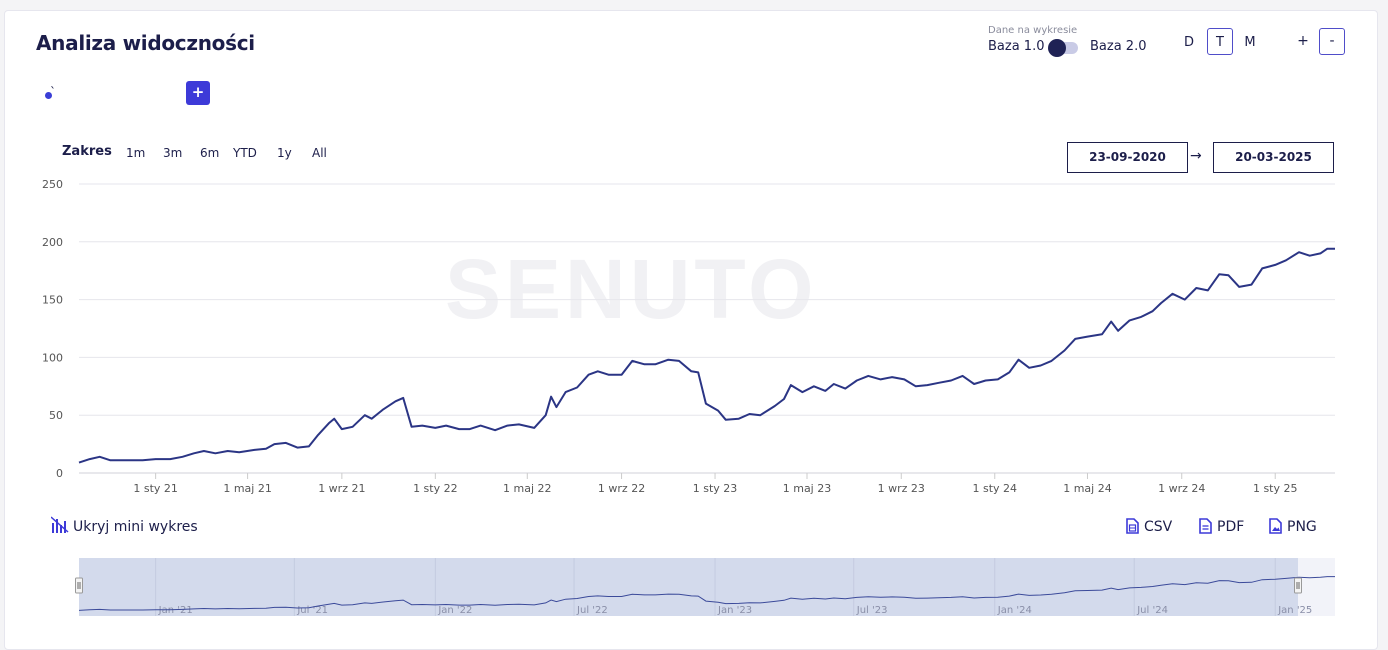  Describe the element at coordinates (173, 153) in the screenshot. I see `range-3m-button: 3m` at that location.